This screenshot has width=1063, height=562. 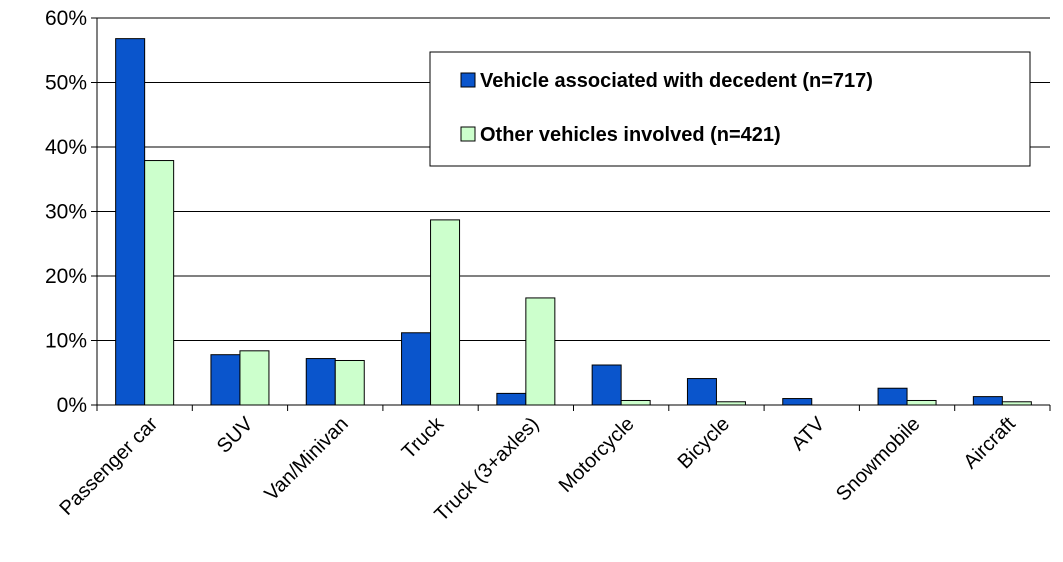 What do you see at coordinates (72, 405) in the screenshot?
I see `y-tick-label: 0%` at bounding box center [72, 405].